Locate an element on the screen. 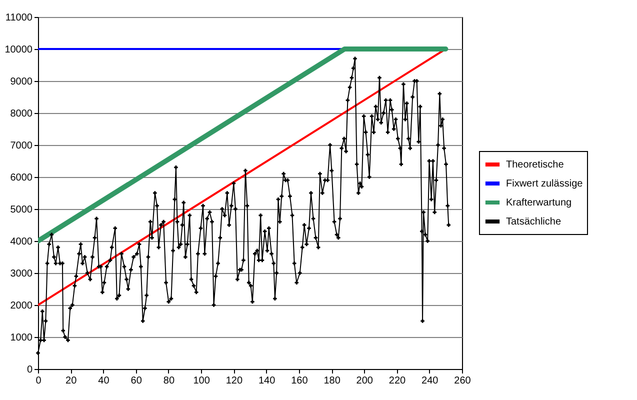  y-tick-label: 2000 is located at coordinates (21, 306).